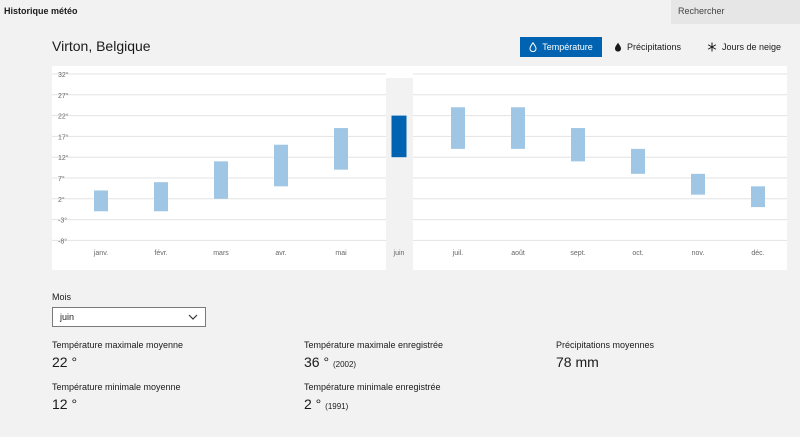 The height and width of the screenshot is (437, 800). What do you see at coordinates (63, 96) in the screenshot?
I see `y-tick-label: 27°` at bounding box center [63, 96].